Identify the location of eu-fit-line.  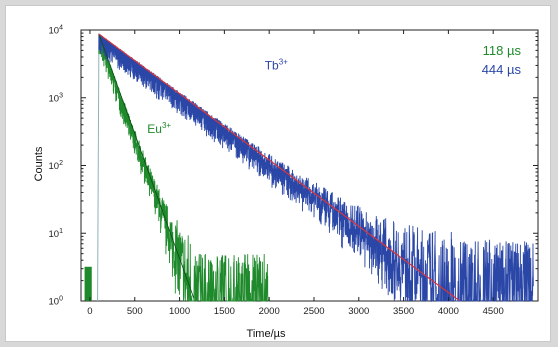
(146, 166).